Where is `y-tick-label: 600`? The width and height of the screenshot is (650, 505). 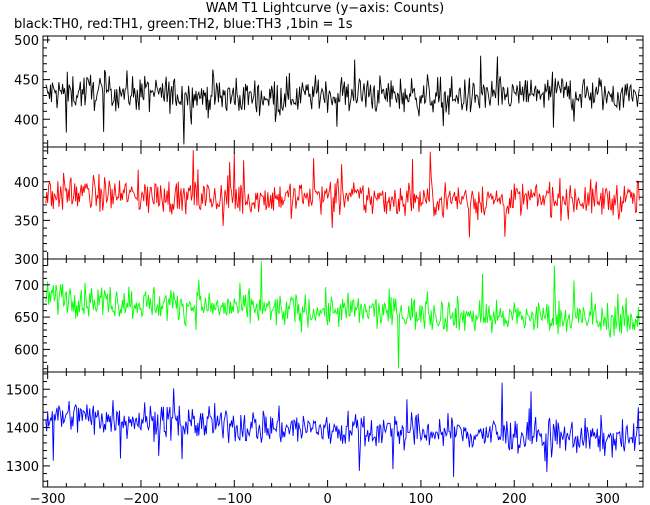
y-tick-label: 600 is located at coordinates (26, 350).